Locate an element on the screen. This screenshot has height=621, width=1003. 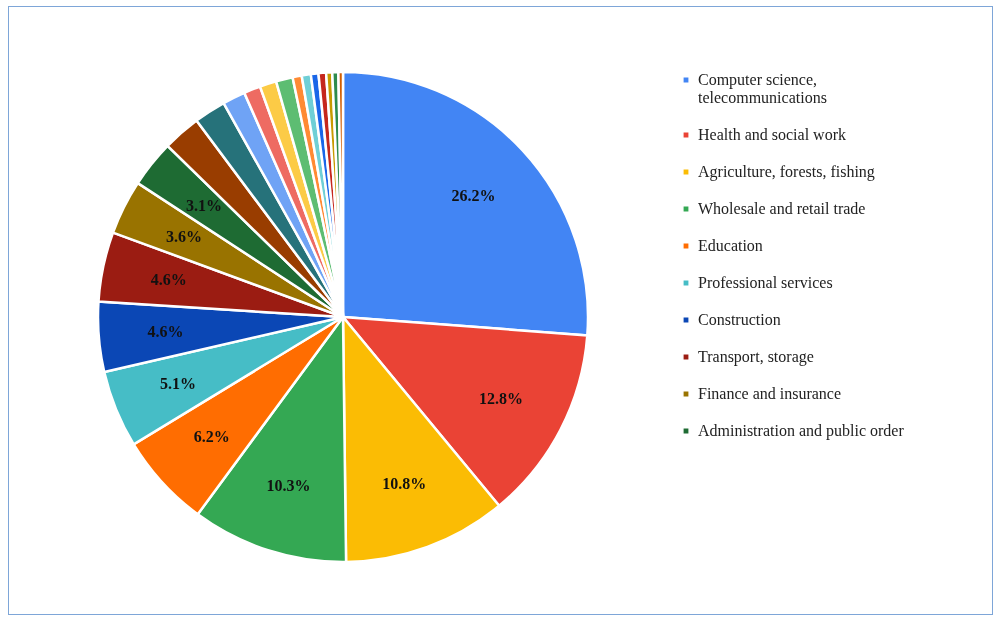
data-label: 10.8% is located at coordinates (404, 484).